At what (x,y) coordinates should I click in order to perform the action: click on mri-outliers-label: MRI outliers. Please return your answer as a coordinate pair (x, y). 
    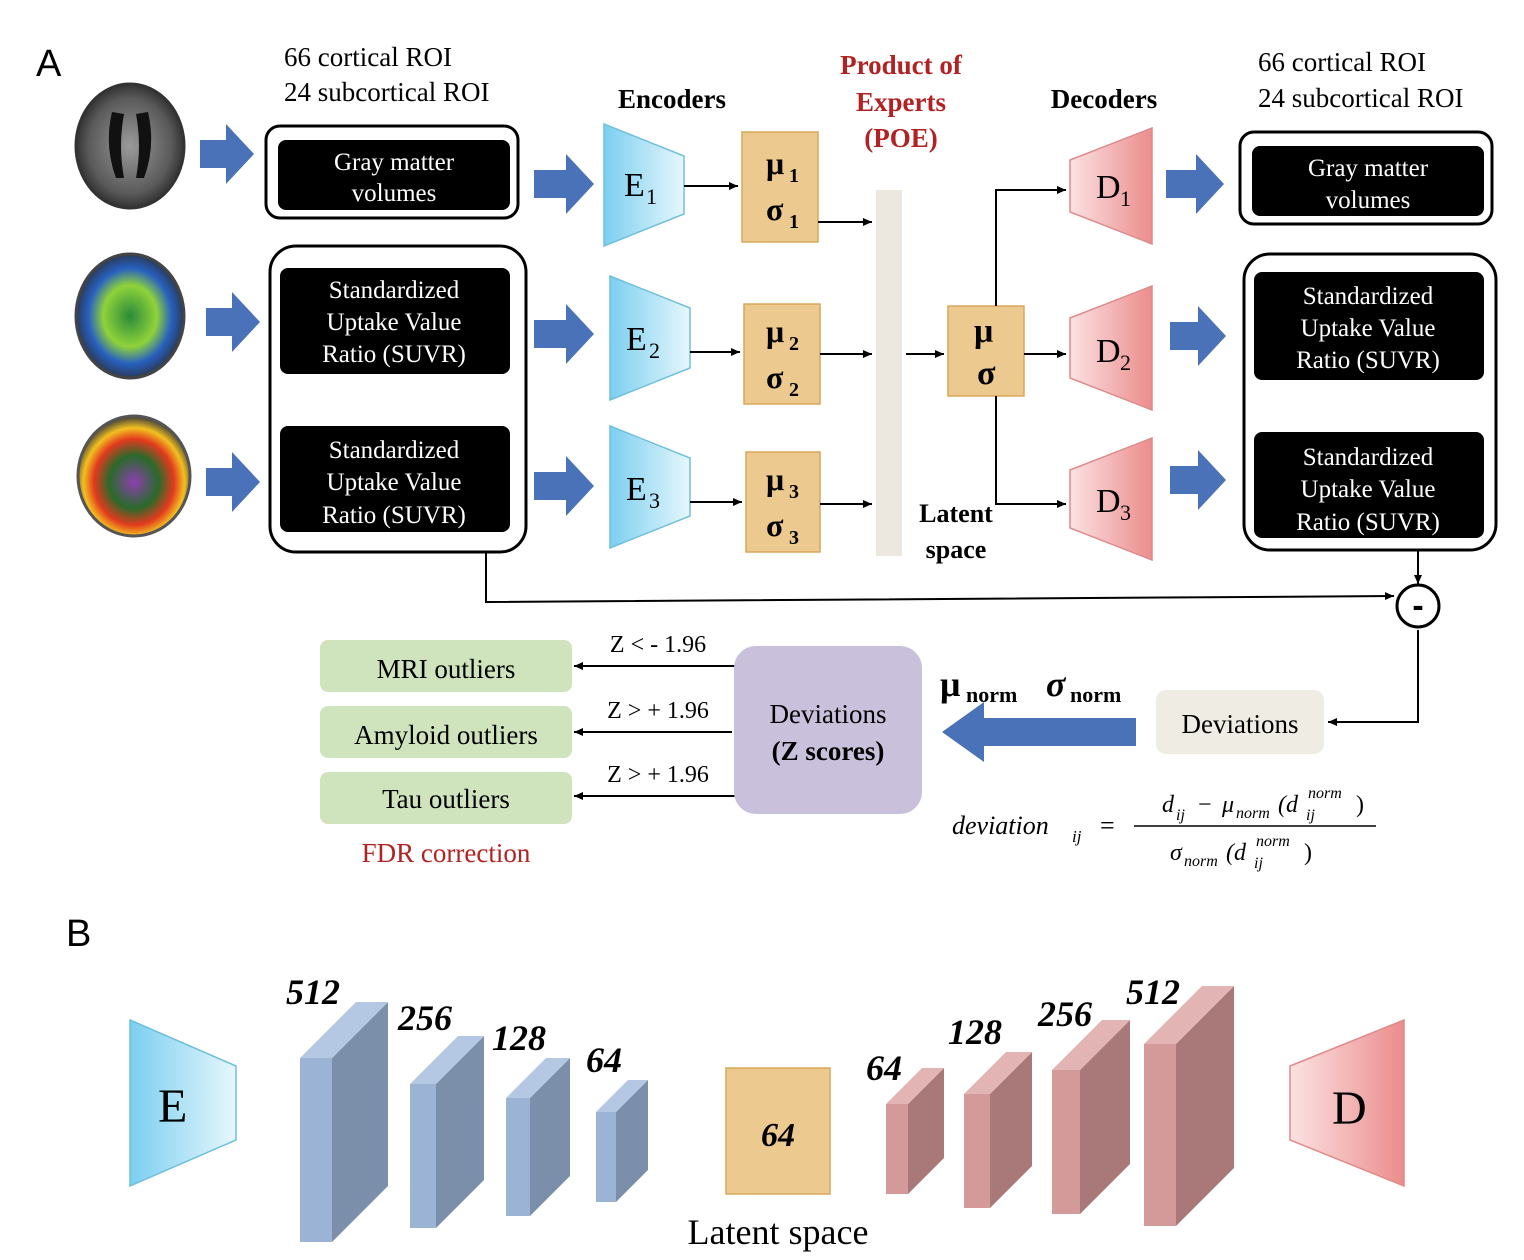
    Looking at the image, I should click on (446, 669).